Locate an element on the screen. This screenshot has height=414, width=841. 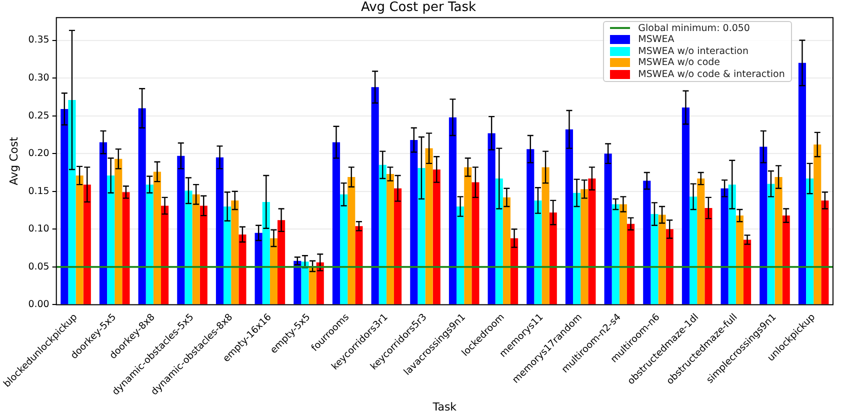
y-tick-label: 0.20 is located at coordinates (39, 154).